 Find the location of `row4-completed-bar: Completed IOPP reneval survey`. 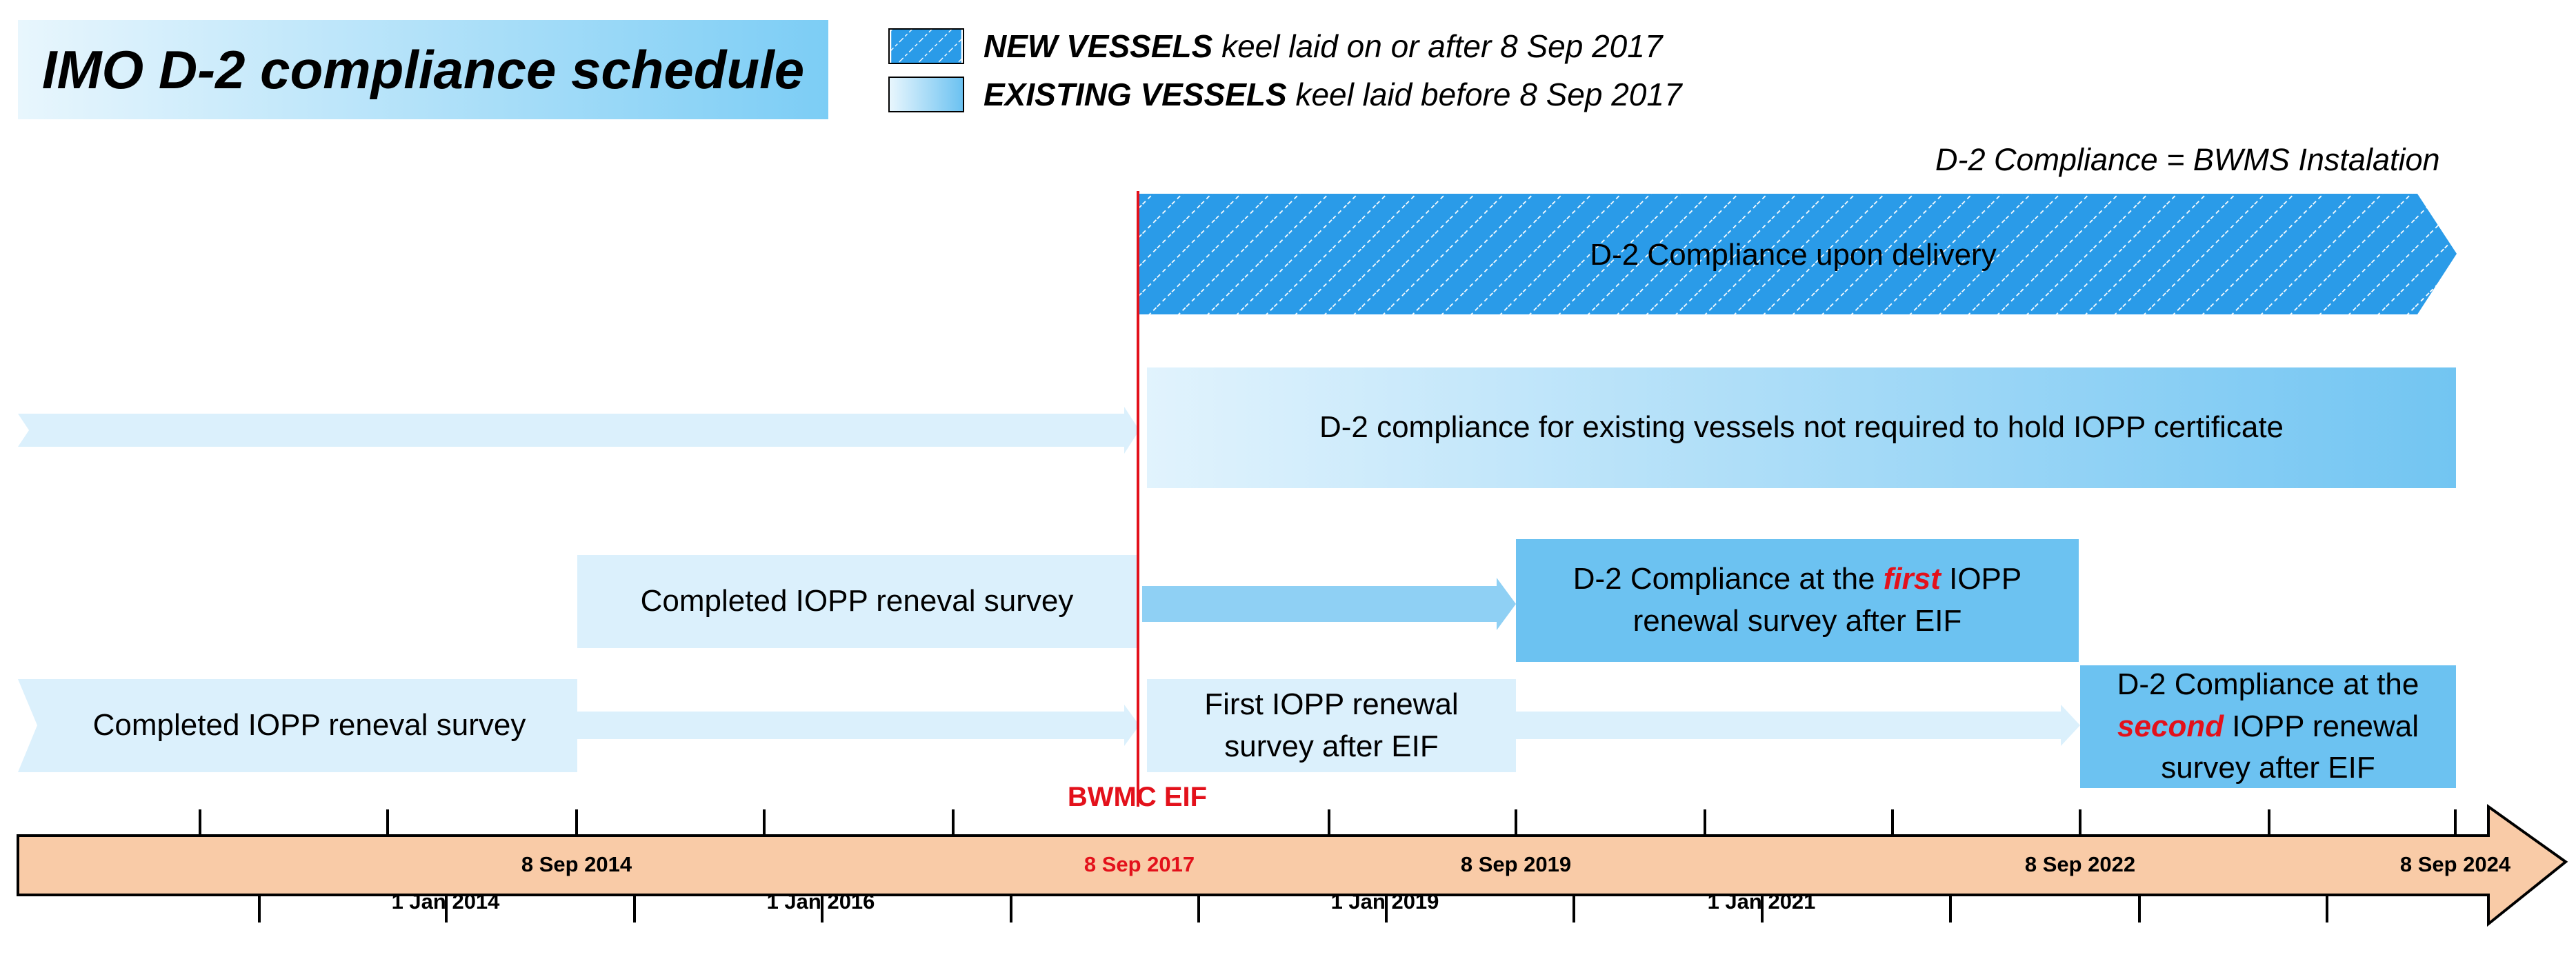

row4-completed-bar: Completed IOPP reneval survey is located at coordinates (309, 725).